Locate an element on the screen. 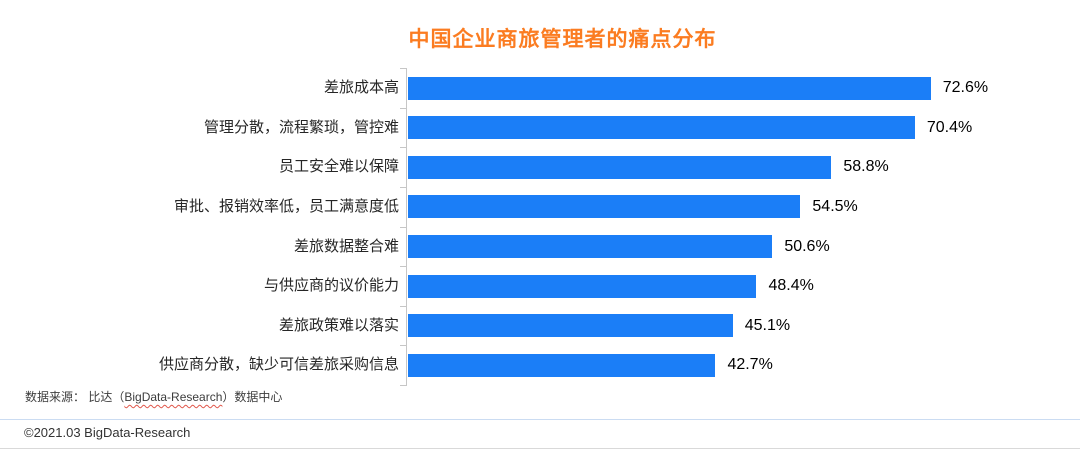  chart-title: 中国企业商旅管理者的痛点分布 is located at coordinates (562, 39).